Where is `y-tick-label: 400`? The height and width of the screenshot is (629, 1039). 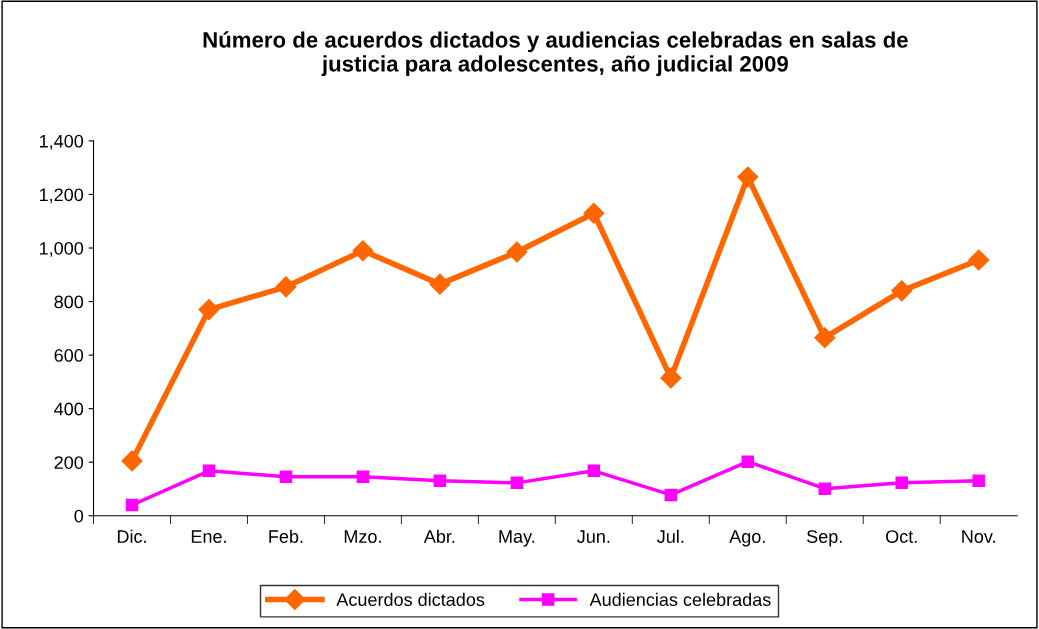 y-tick-label: 400 is located at coordinates (69, 409).